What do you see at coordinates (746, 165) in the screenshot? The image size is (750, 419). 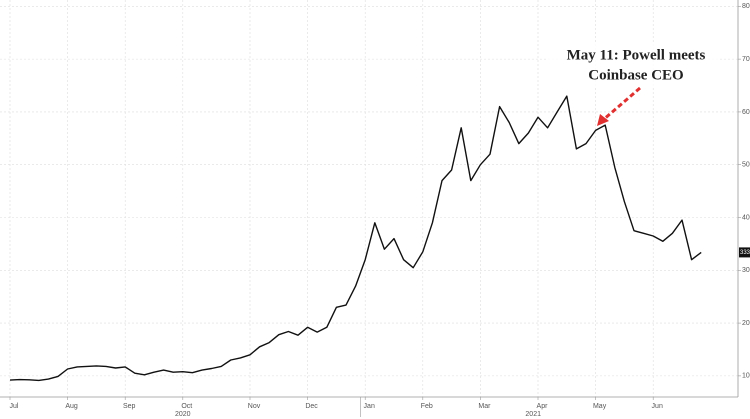 I see `y-tick-label: 50000` at bounding box center [746, 165].